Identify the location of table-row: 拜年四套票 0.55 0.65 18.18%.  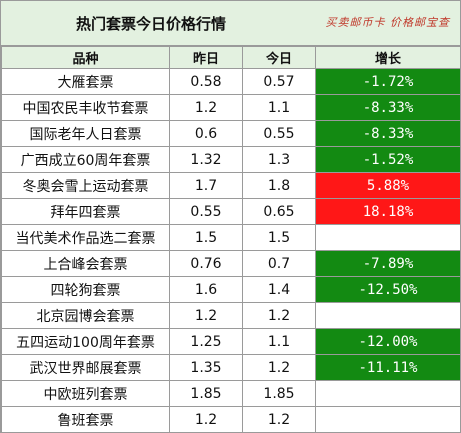
(231, 211).